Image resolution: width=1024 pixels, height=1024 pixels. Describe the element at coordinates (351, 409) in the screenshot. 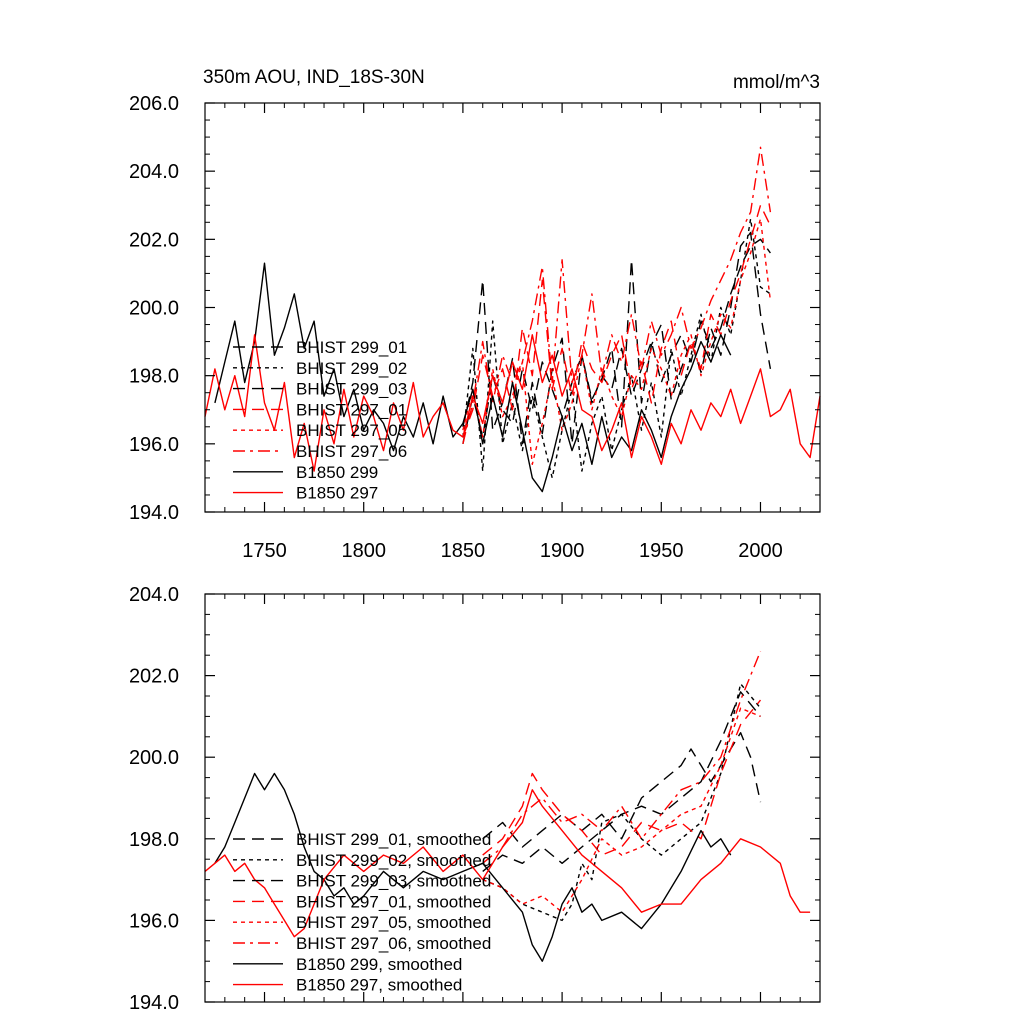

I see `top-legend-label: BHIST 297_01` at that location.